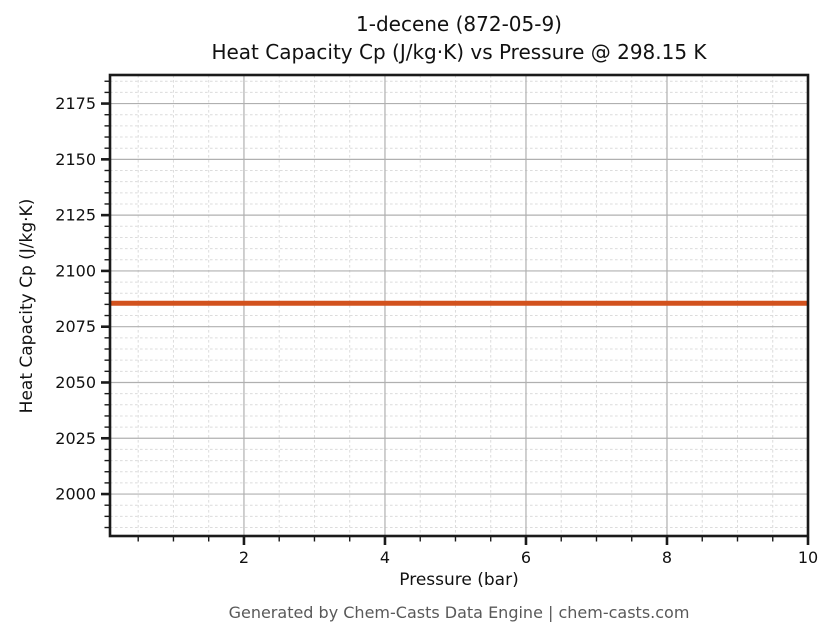  I want to click on y-tick-label: 2025, so click(75, 438).